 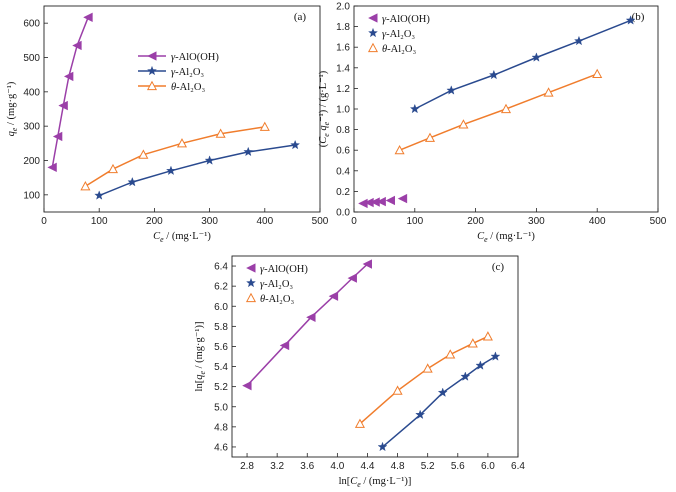 I want to click on y-tick-label: 1.6, so click(x=343, y=48).